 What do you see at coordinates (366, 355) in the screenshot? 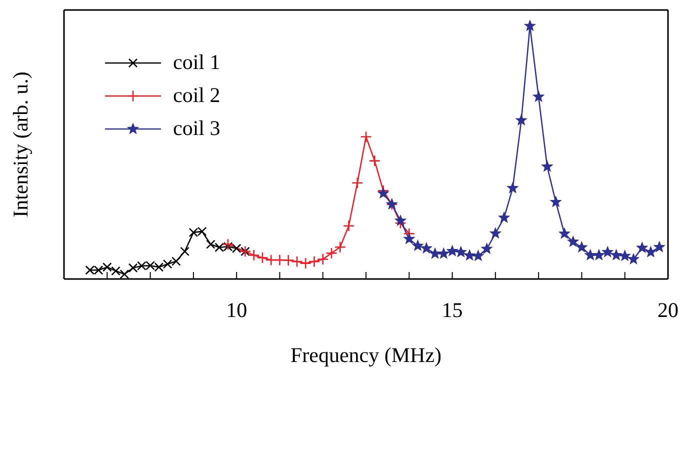
I see `x-axis-title: Frequency (MHz)` at bounding box center [366, 355].